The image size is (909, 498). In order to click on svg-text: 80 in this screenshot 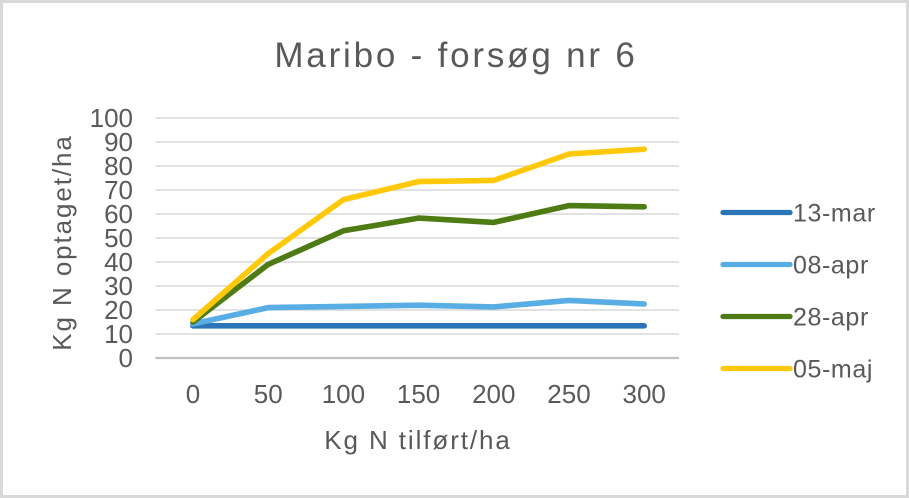, I will do `click(118, 166)`.